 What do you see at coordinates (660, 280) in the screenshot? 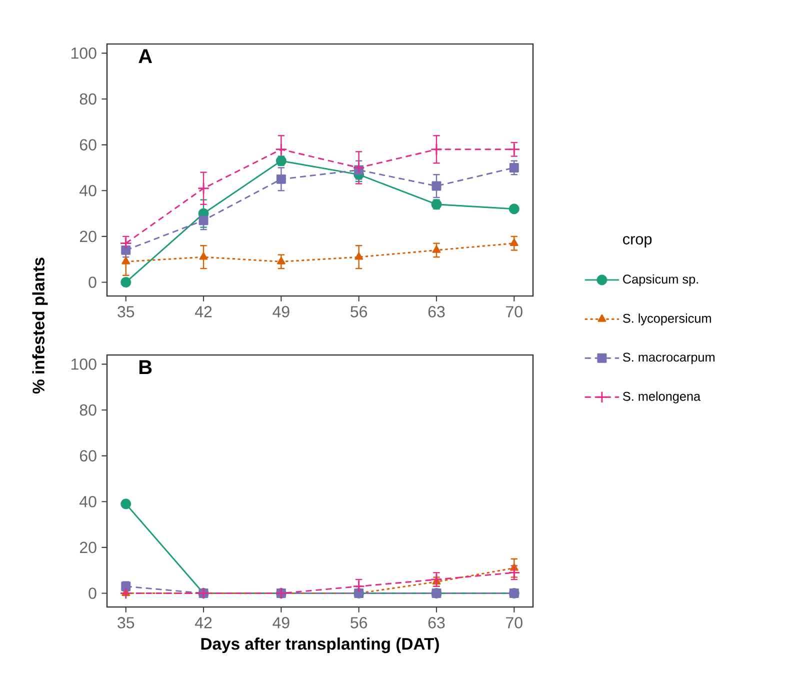
I see `legend-label: Capsicum sp.` at bounding box center [660, 280].